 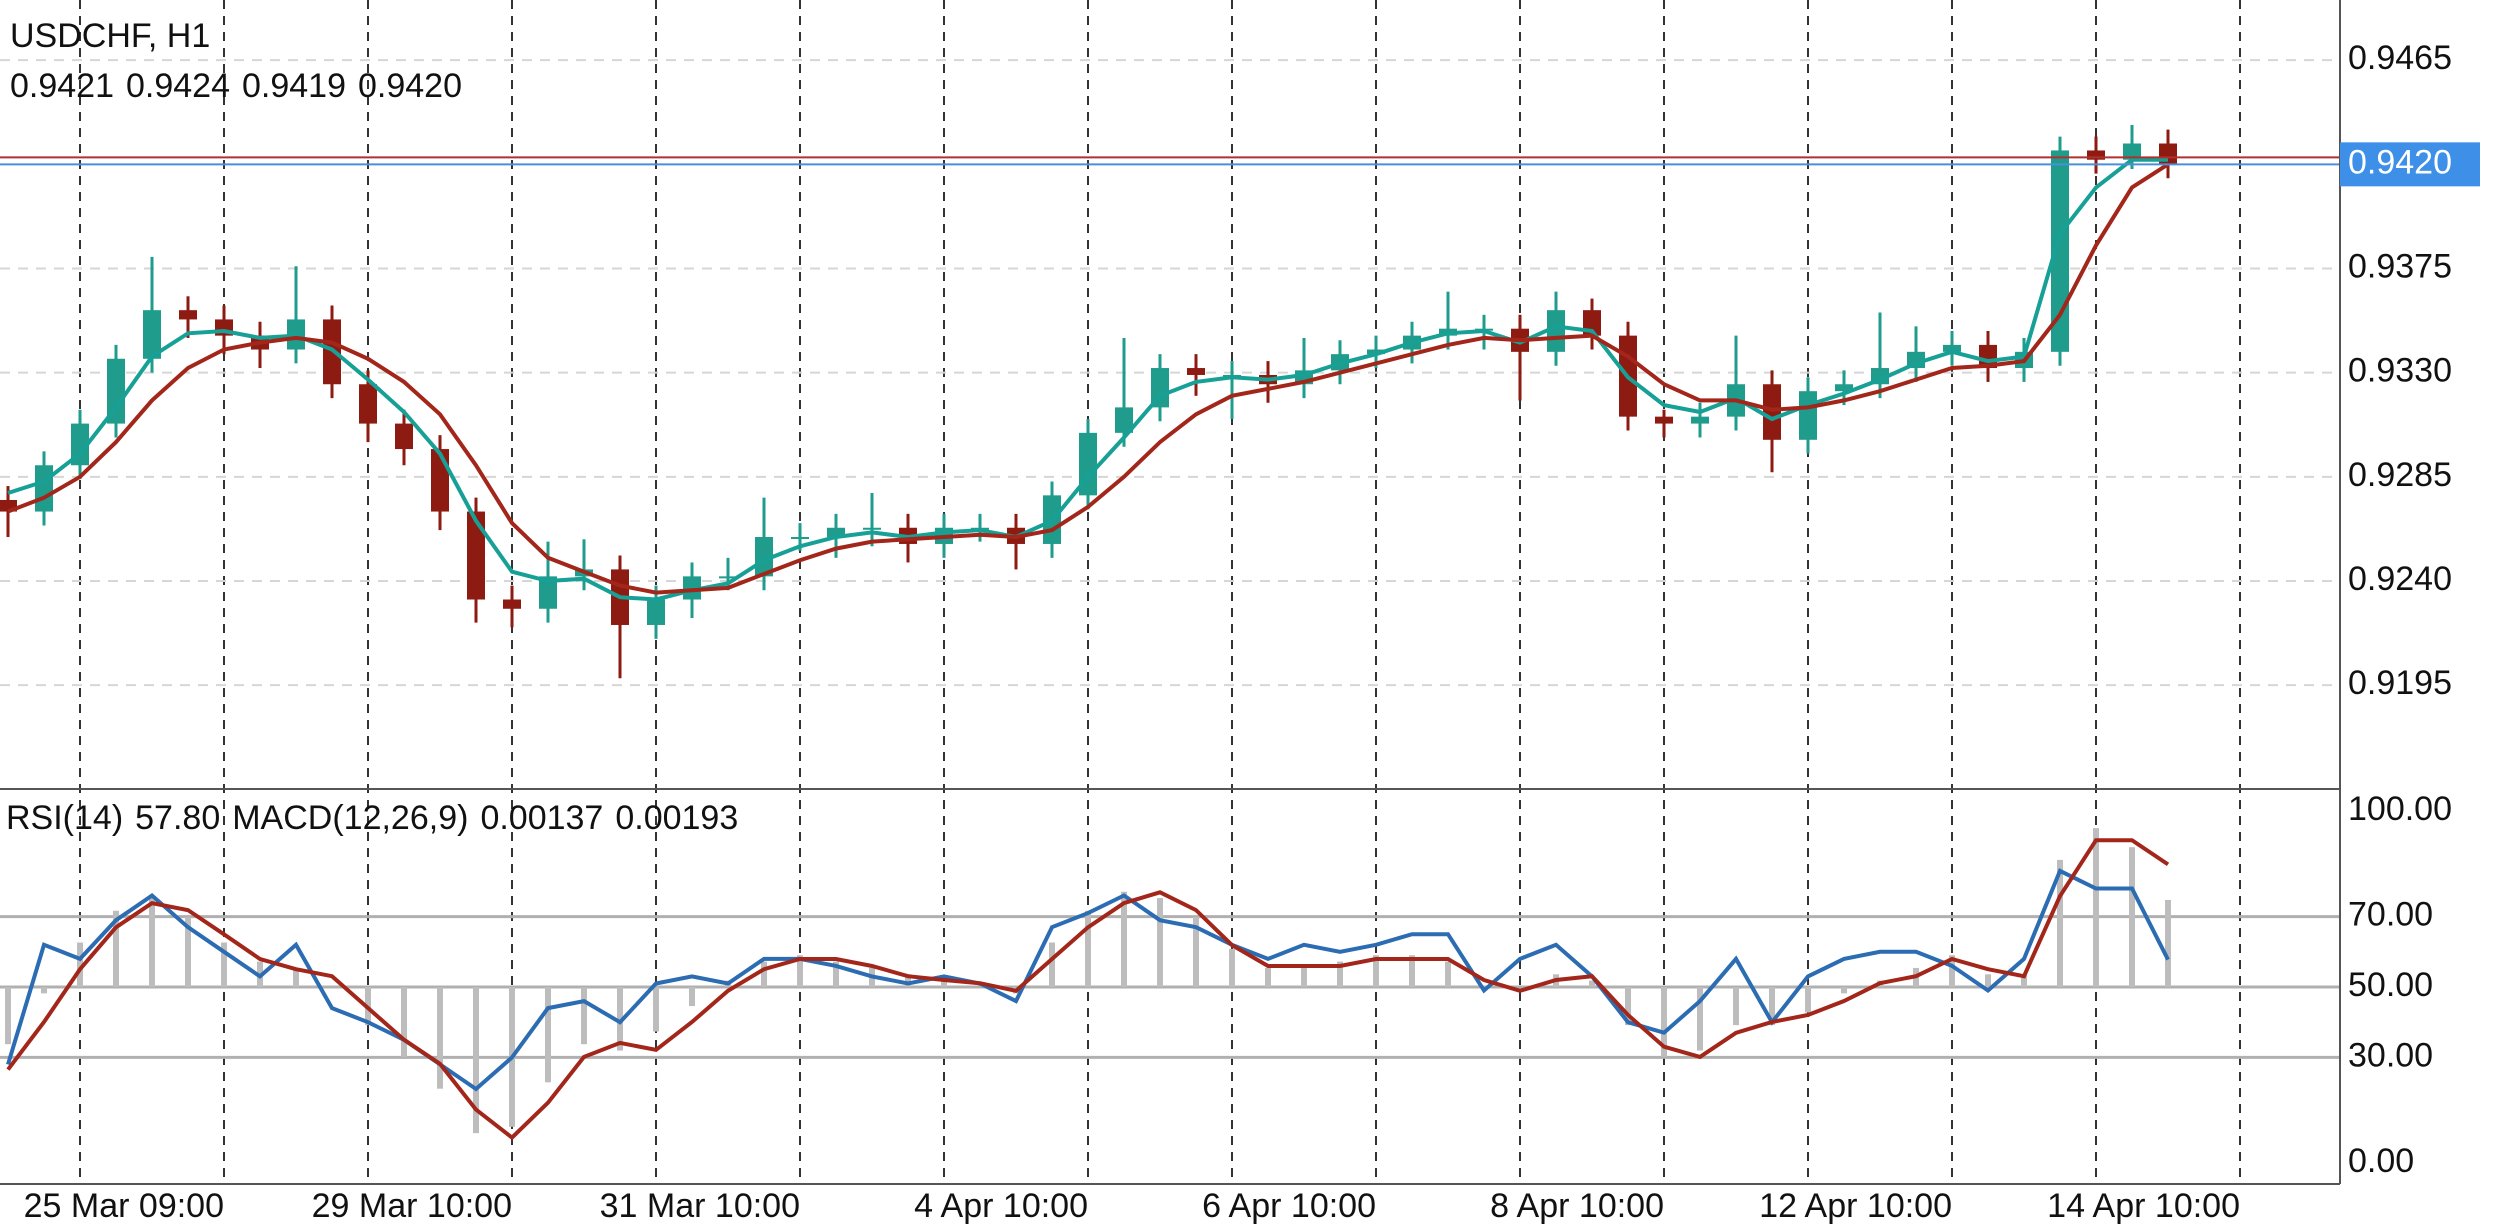 I want to click on x-tick-label: 14 Apr 10:00, so click(x=2143, y=1206).